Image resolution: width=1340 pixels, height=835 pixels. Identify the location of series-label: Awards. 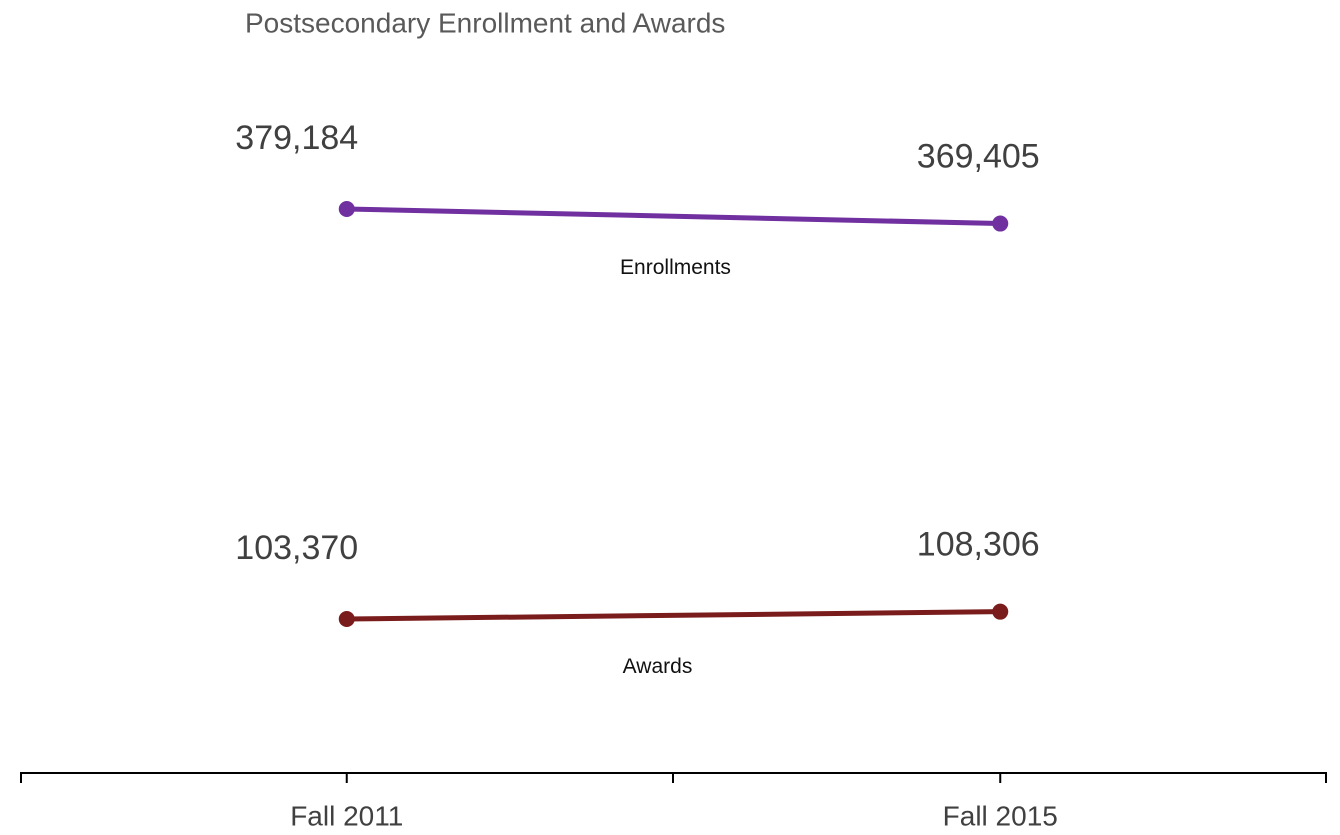
(658, 666).